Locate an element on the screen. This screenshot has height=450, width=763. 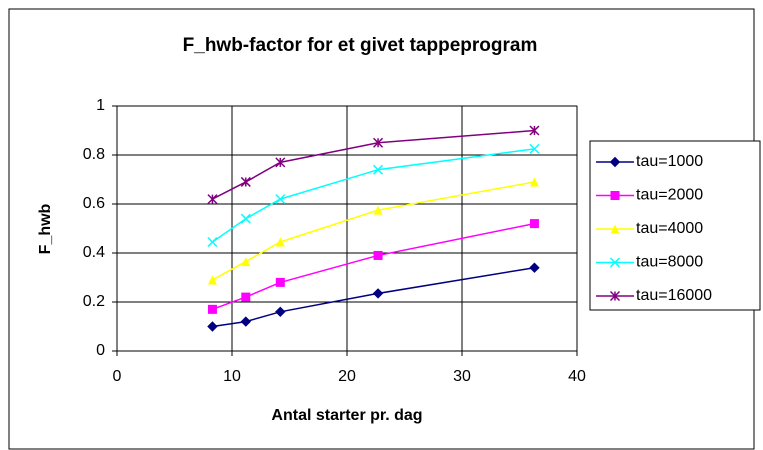
y-tick-label: 0.8 is located at coordinates (94, 154).